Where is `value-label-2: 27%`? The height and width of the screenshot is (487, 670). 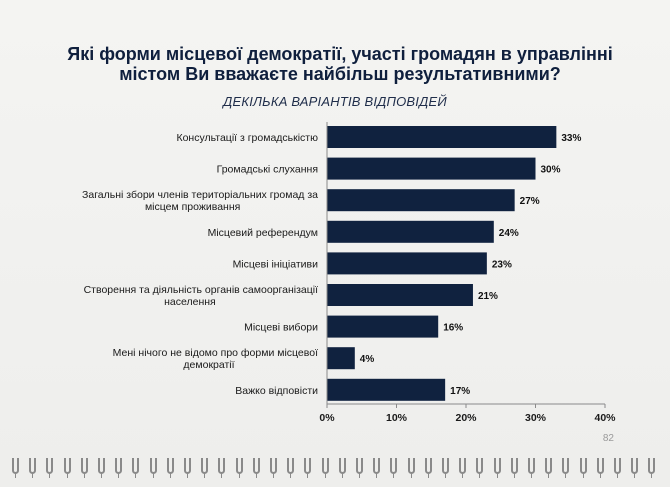
value-label-2: 27% is located at coordinates (530, 201).